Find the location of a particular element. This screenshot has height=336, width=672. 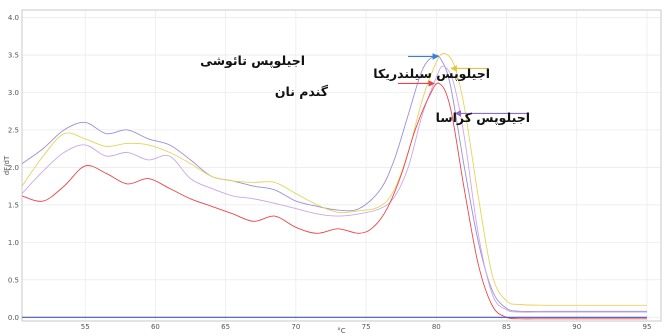

x-tick-label: 95 is located at coordinates (646, 327).